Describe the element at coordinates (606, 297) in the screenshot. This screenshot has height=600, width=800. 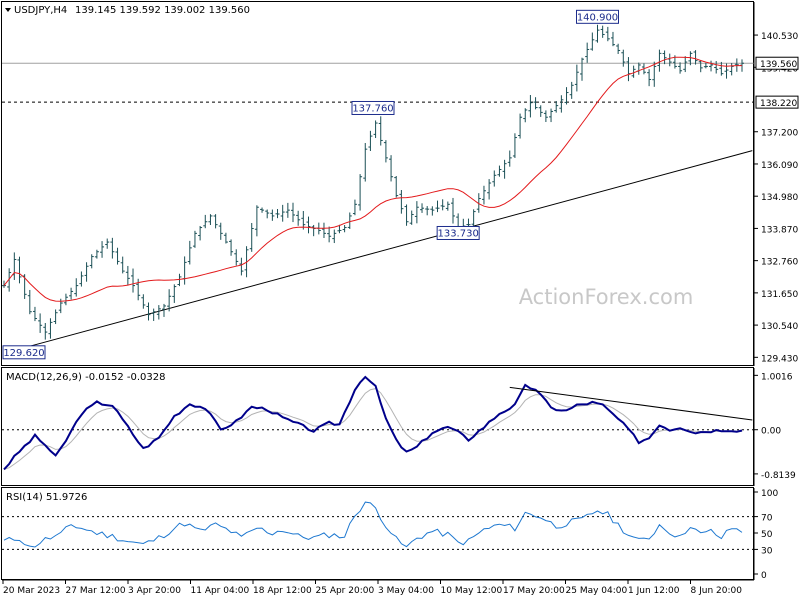
I see `watermark: ActionForex.com` at that location.